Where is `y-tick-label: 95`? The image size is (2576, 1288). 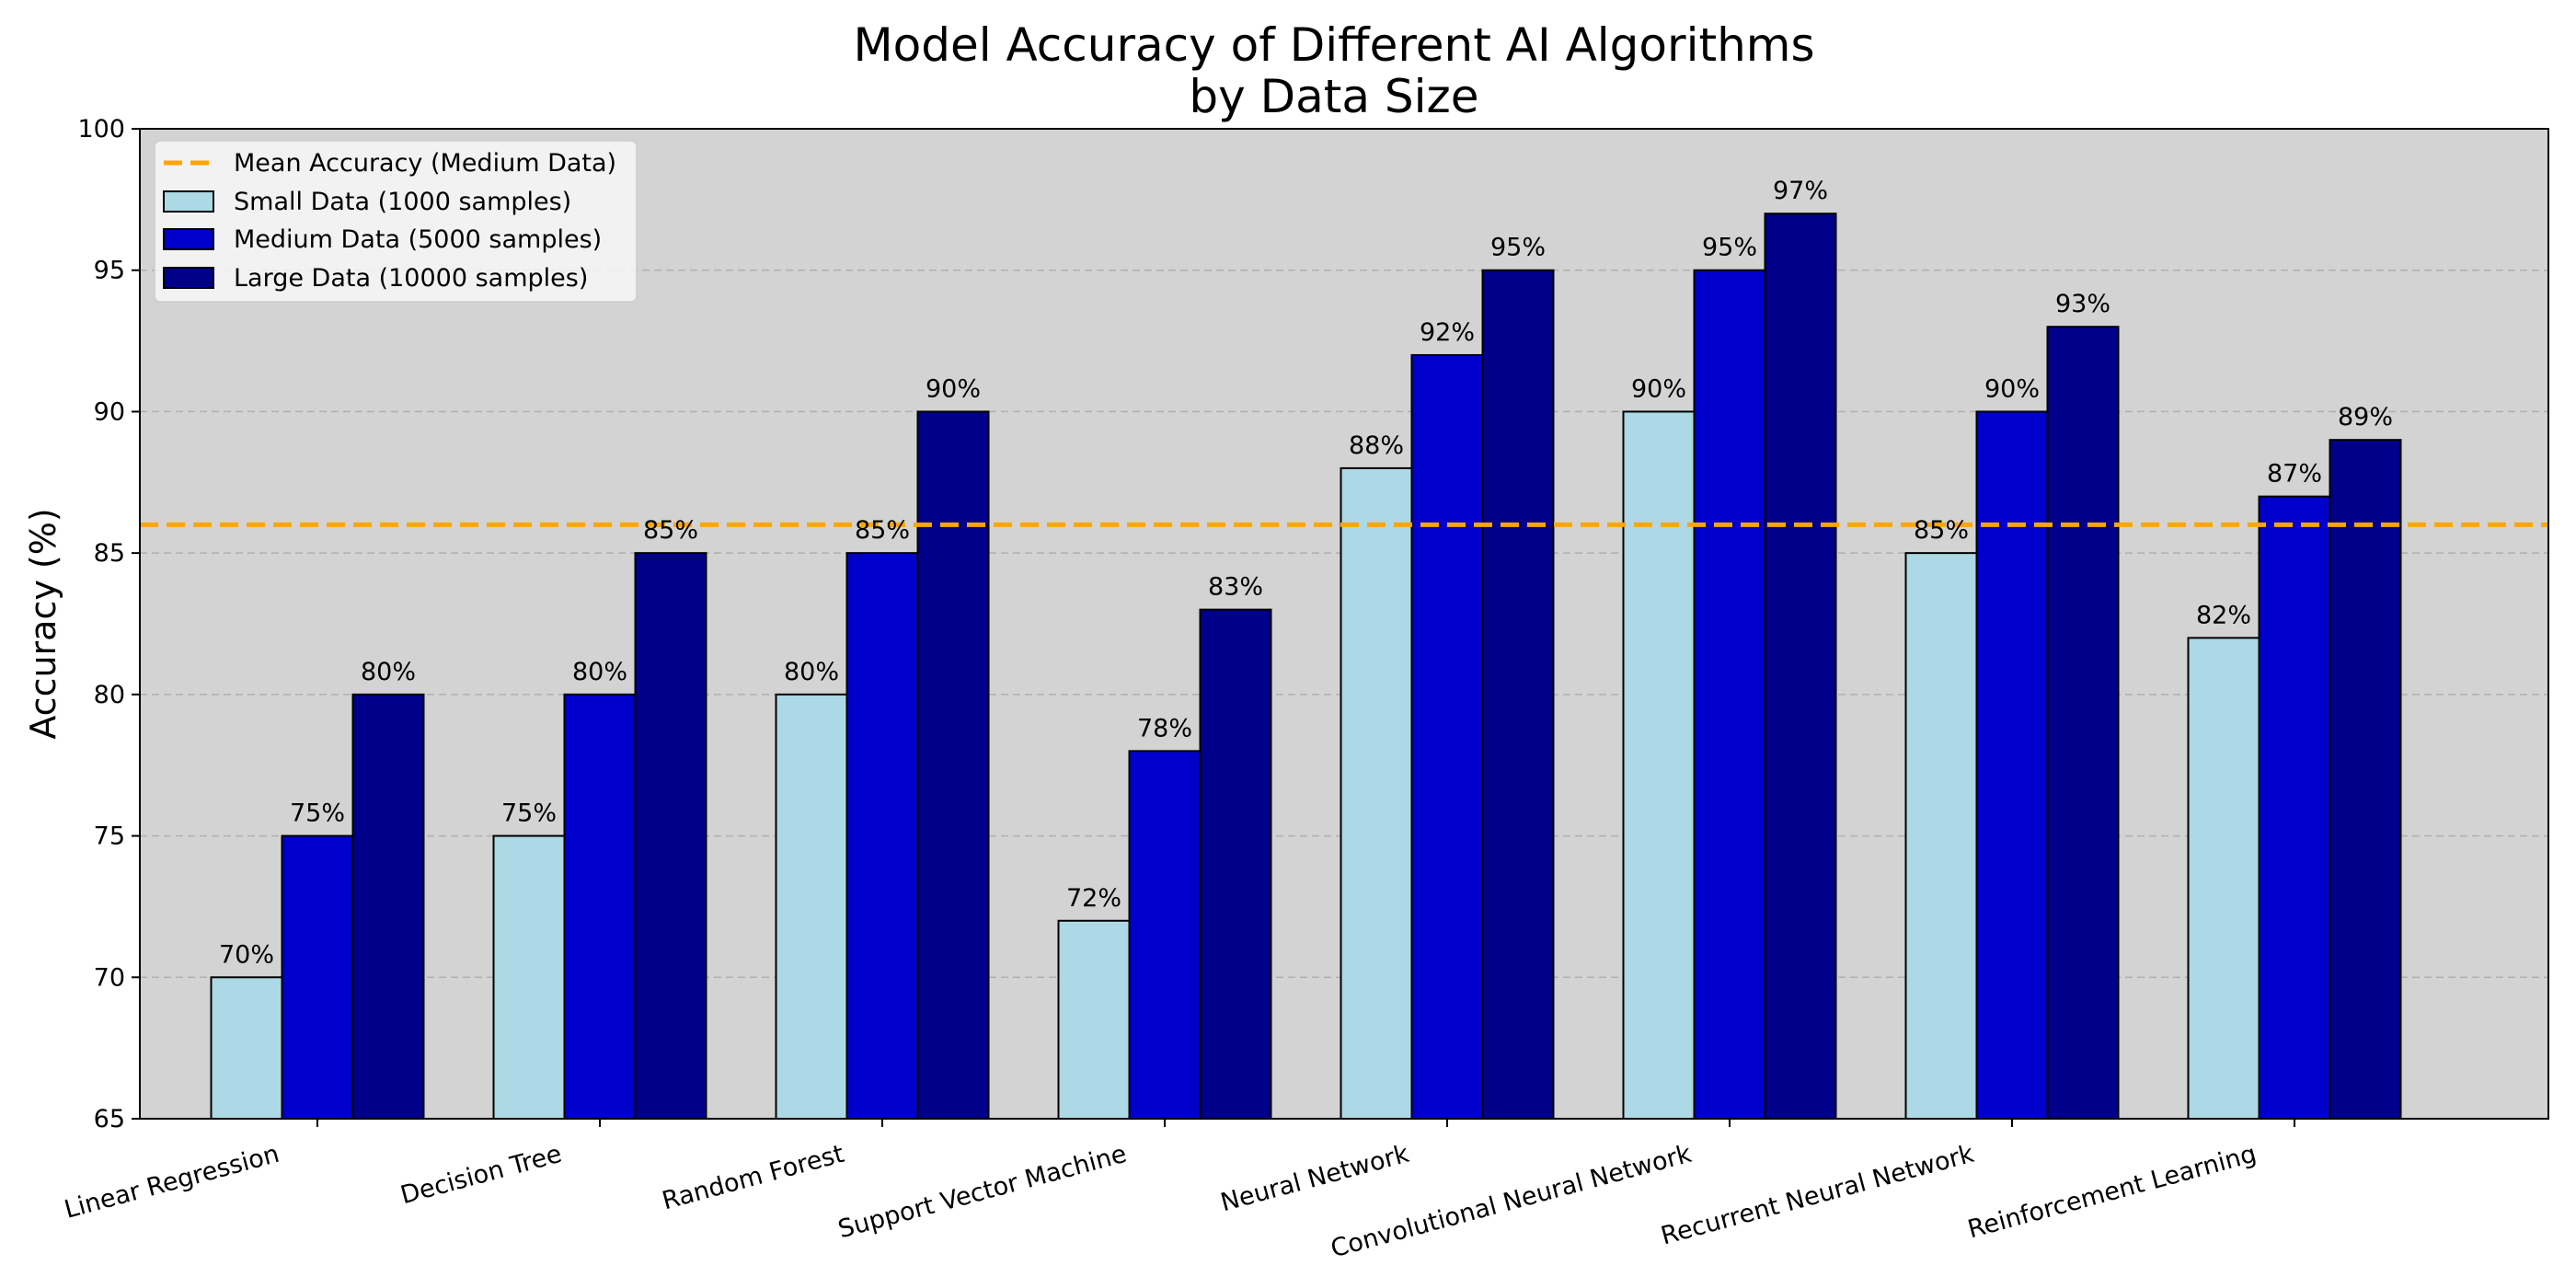 y-tick-label: 95 is located at coordinates (109, 271).